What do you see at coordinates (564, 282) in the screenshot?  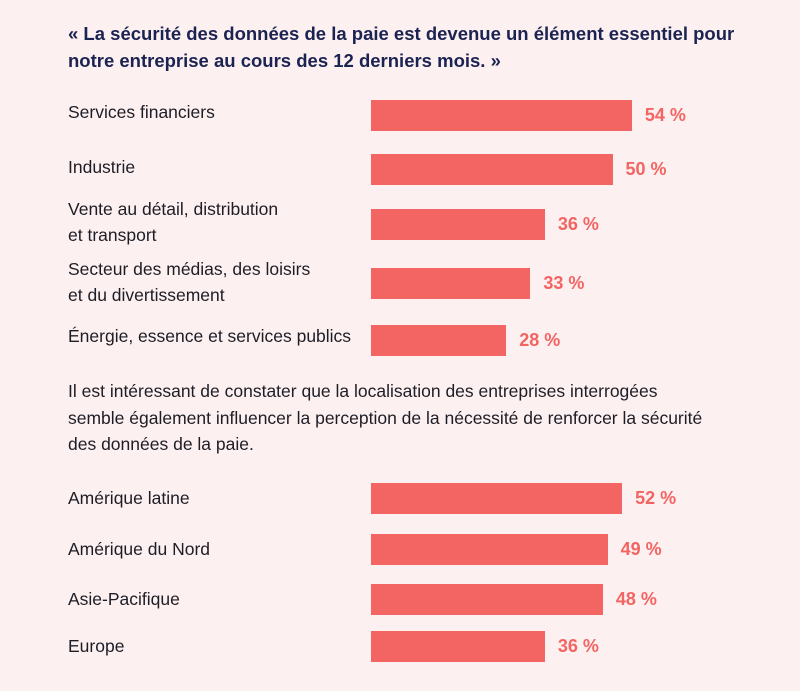 I see `sector-bar-value: 33 %` at bounding box center [564, 282].